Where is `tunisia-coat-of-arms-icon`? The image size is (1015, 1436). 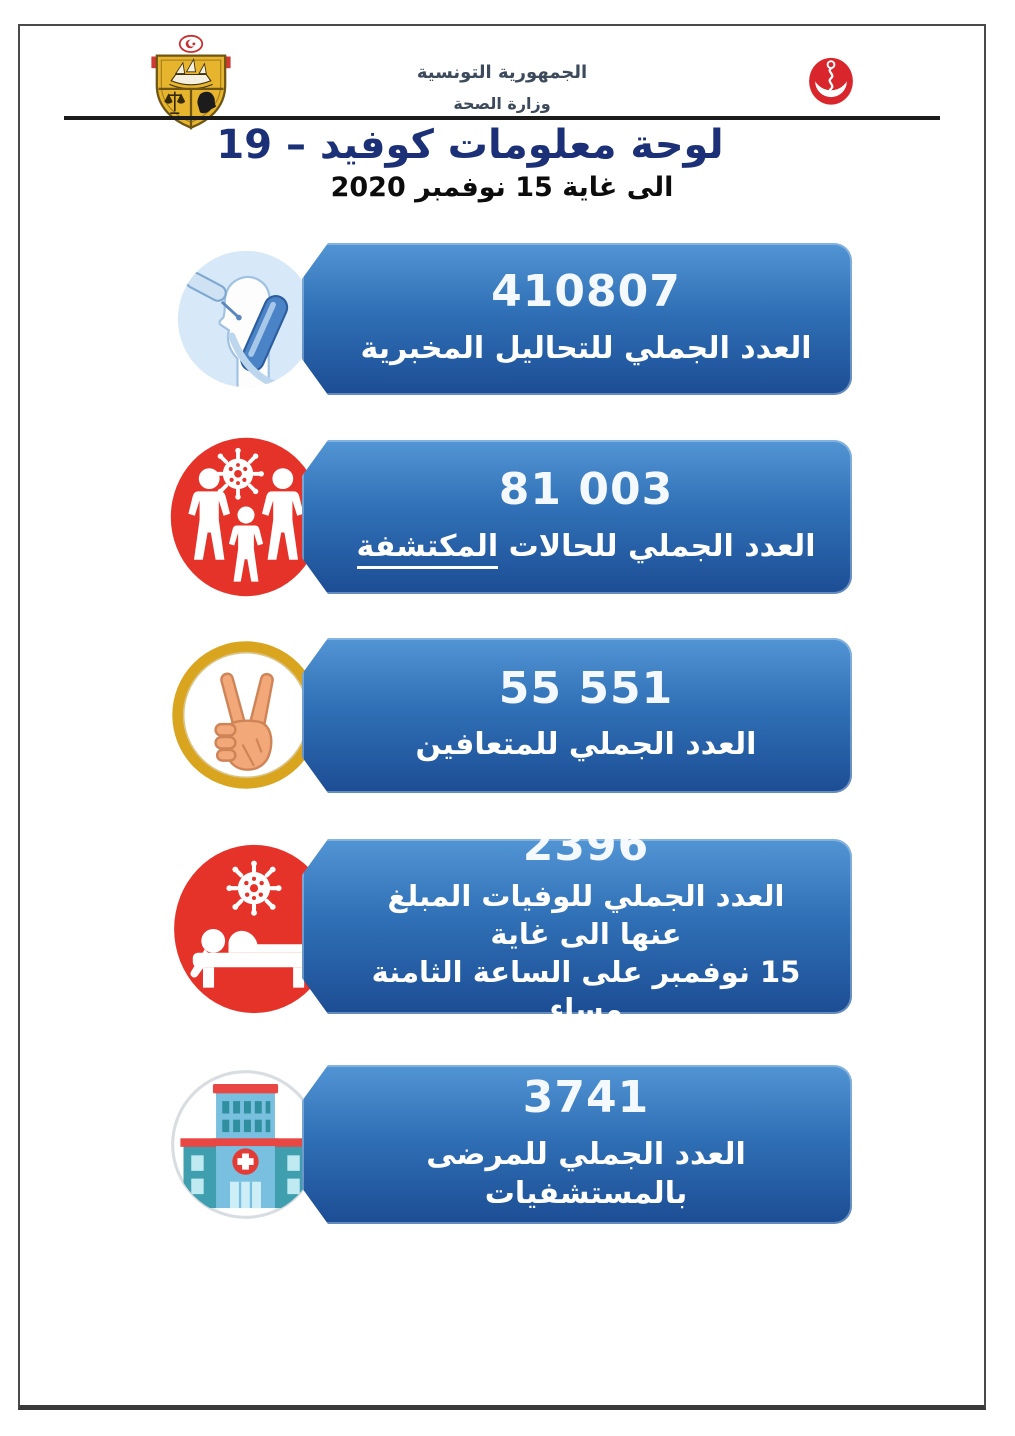 tunisia-coat-of-arms-icon is located at coordinates (191, 85).